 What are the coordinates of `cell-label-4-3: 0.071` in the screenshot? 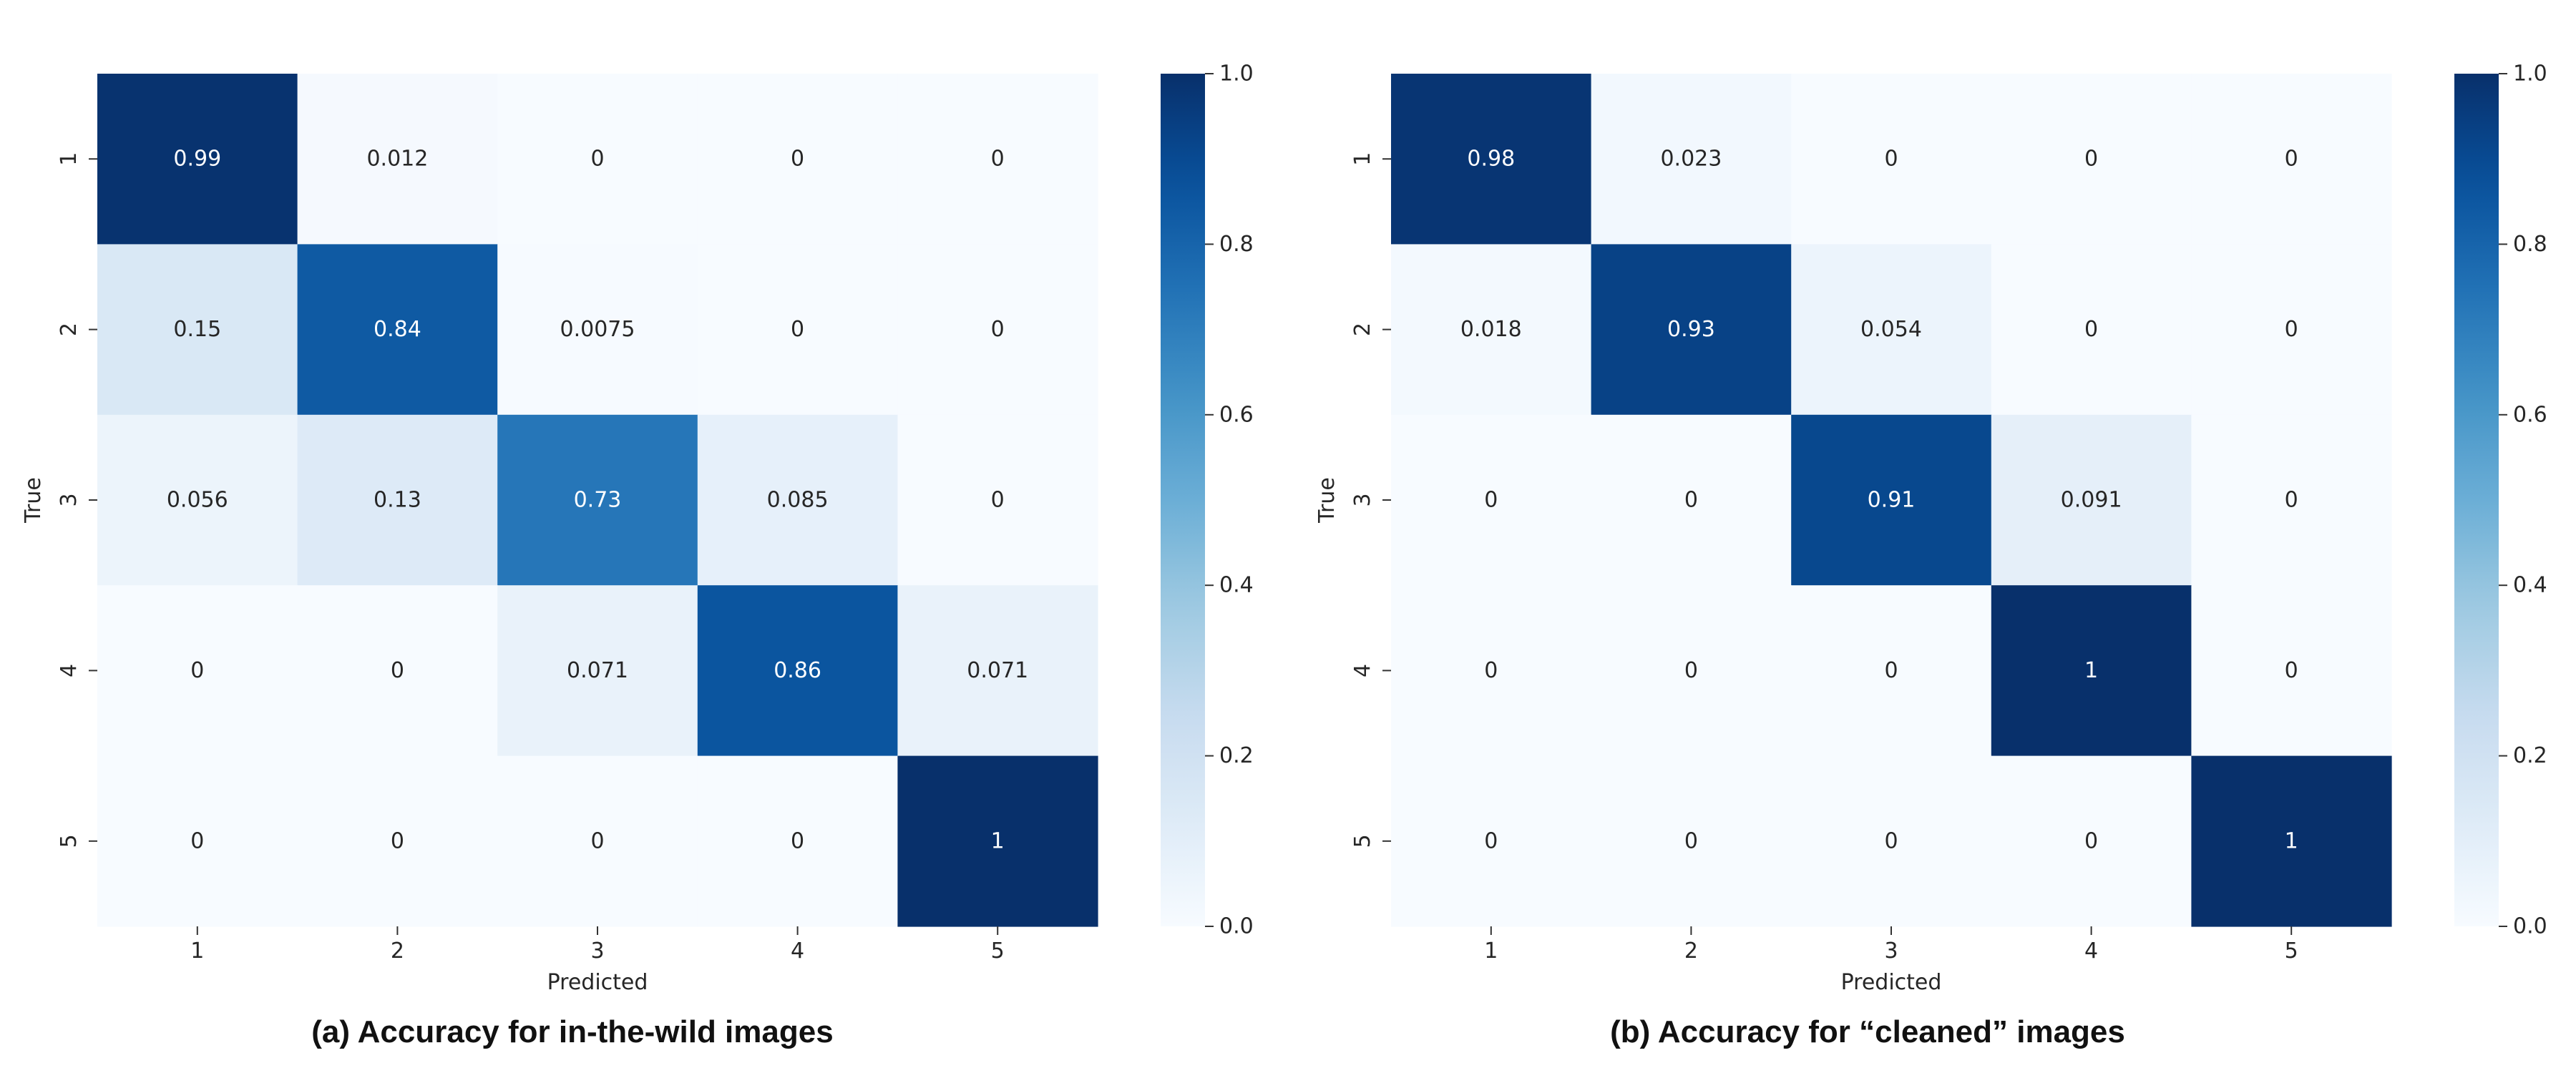 It's located at (597, 670).